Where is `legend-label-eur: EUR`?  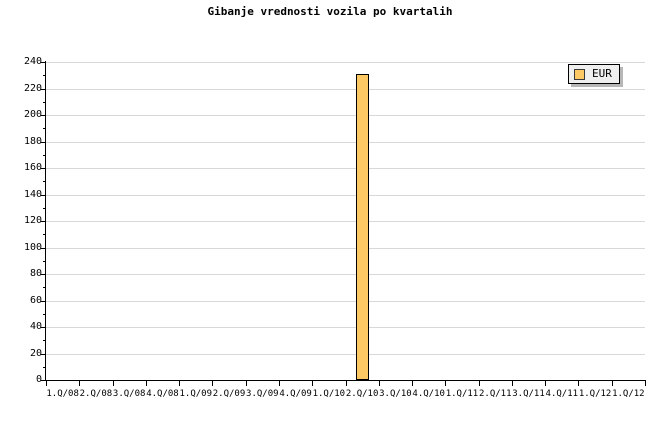
legend-label-eur: EUR is located at coordinates (602, 73).